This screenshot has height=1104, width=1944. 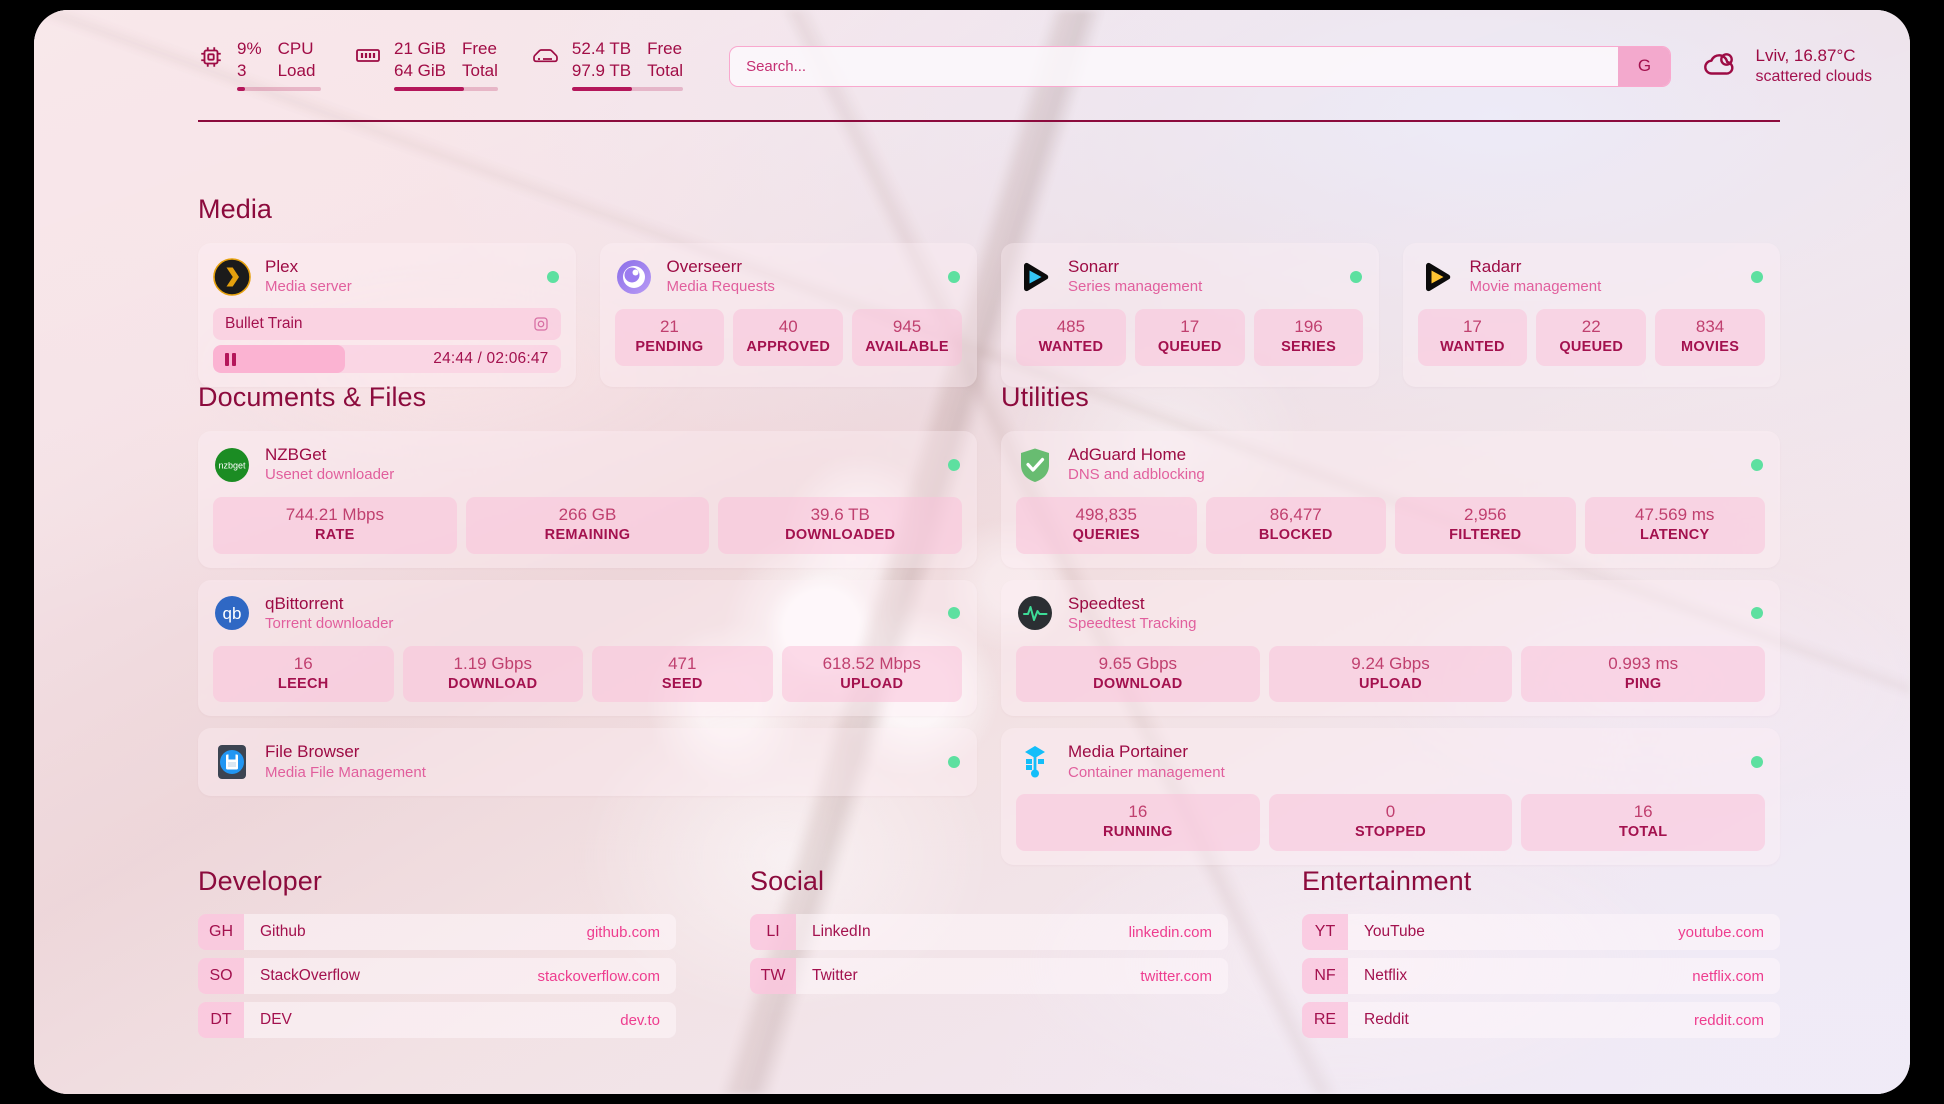 I want to click on disk-icon, so click(x=545, y=57).